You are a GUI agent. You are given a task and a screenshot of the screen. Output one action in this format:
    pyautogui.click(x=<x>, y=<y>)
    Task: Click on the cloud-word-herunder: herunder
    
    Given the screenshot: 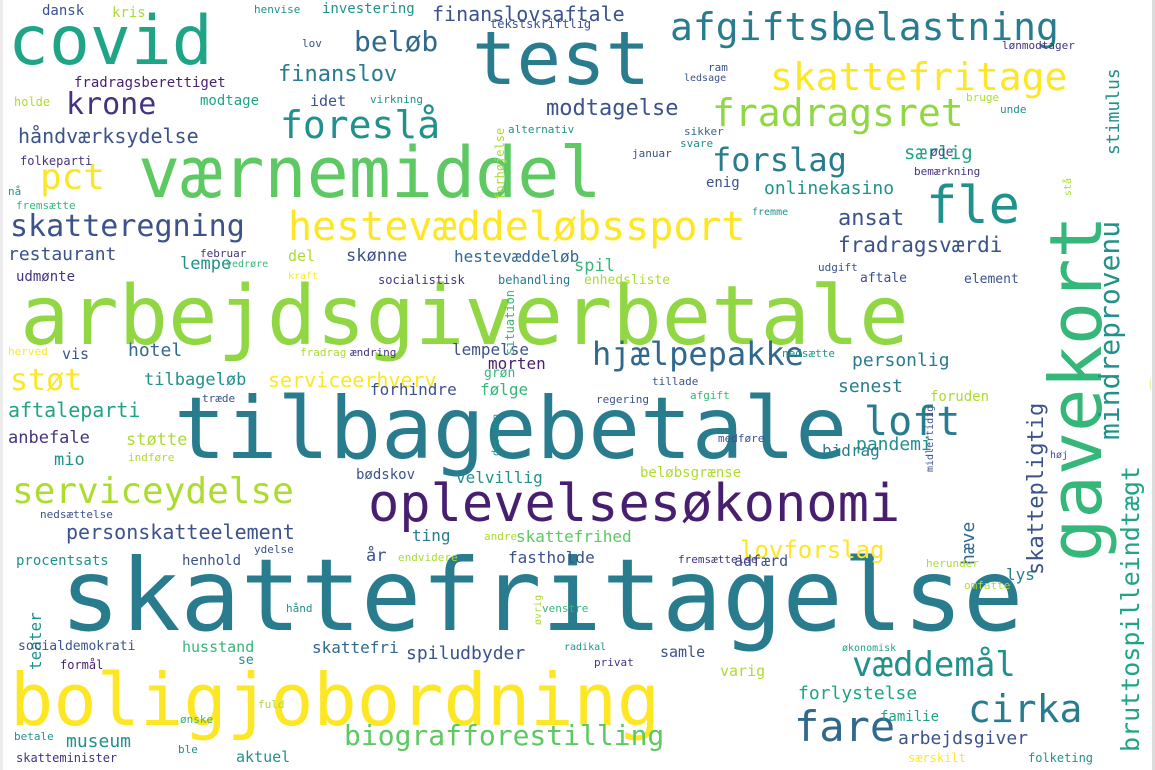 What is the action you would take?
    pyautogui.click(x=952, y=563)
    